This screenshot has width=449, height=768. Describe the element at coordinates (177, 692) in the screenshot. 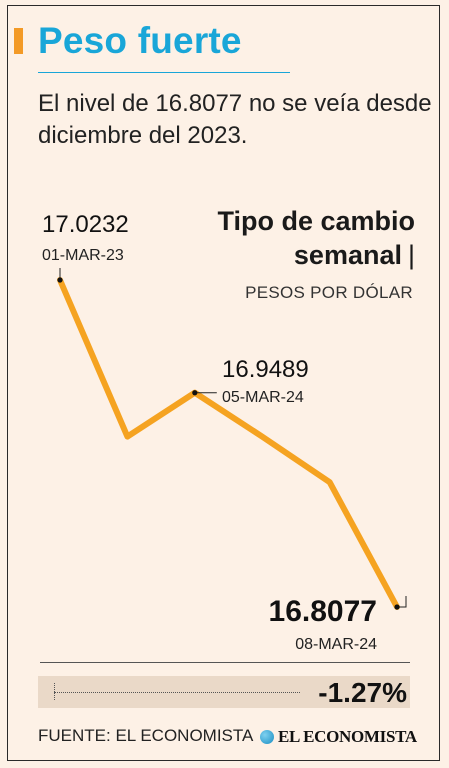

I see `change-dotted-line` at that location.